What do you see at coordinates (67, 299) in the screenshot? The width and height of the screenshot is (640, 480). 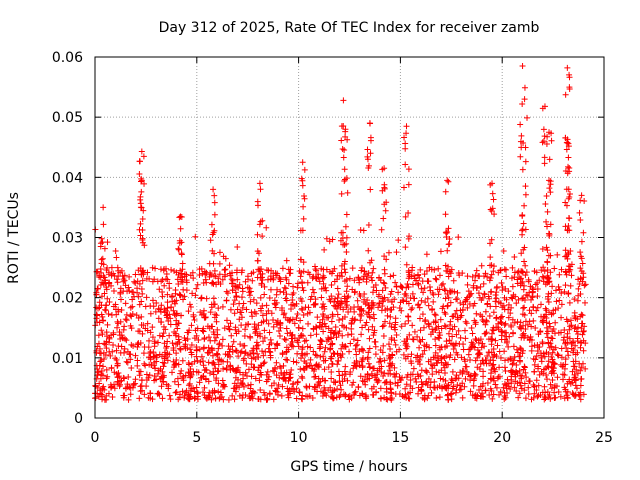 I see `y-tick-label: 0.02` at bounding box center [67, 299].